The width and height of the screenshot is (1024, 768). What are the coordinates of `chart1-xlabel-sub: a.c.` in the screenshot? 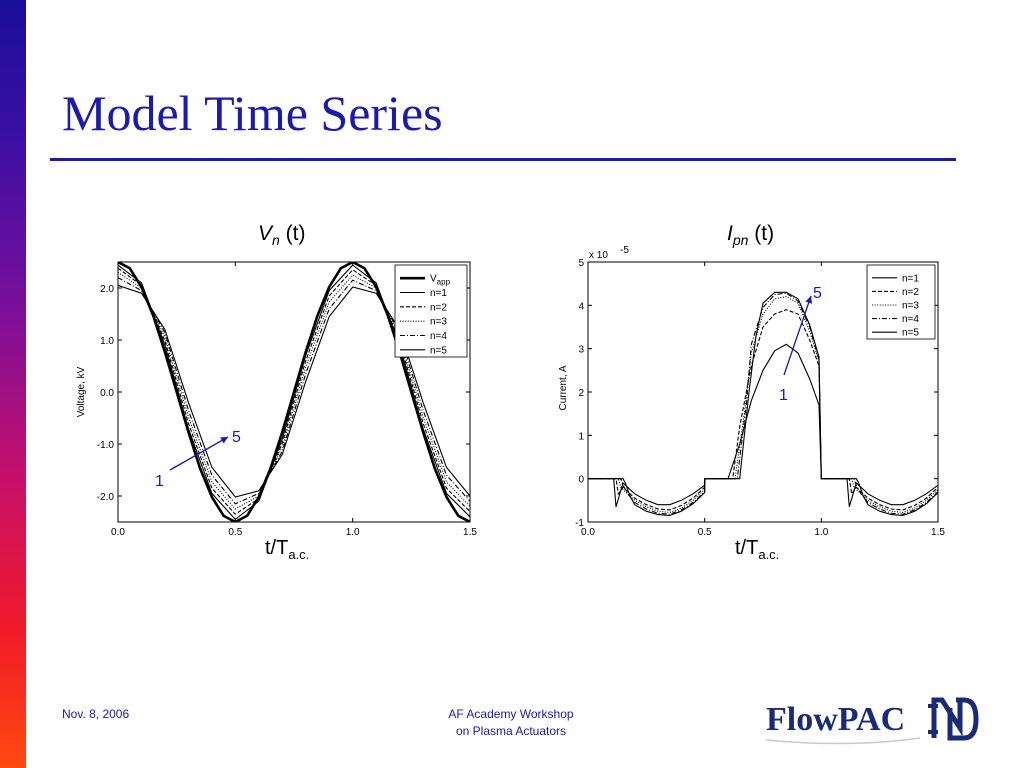 It's located at (299, 554).